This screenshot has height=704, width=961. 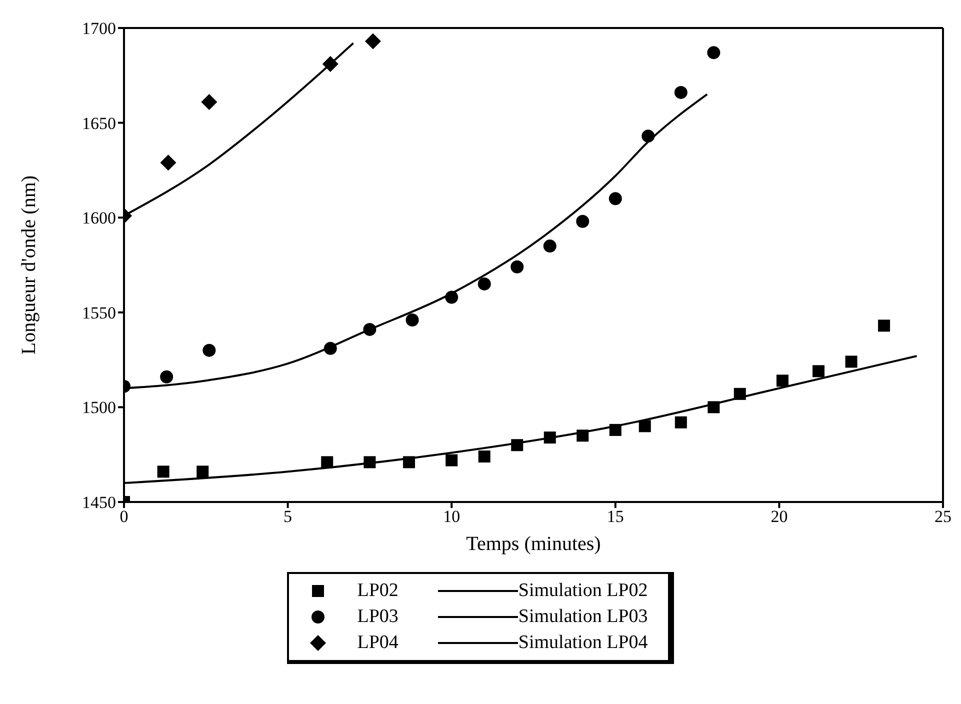 I want to click on y-tick-label: 1500, so click(x=99, y=408).